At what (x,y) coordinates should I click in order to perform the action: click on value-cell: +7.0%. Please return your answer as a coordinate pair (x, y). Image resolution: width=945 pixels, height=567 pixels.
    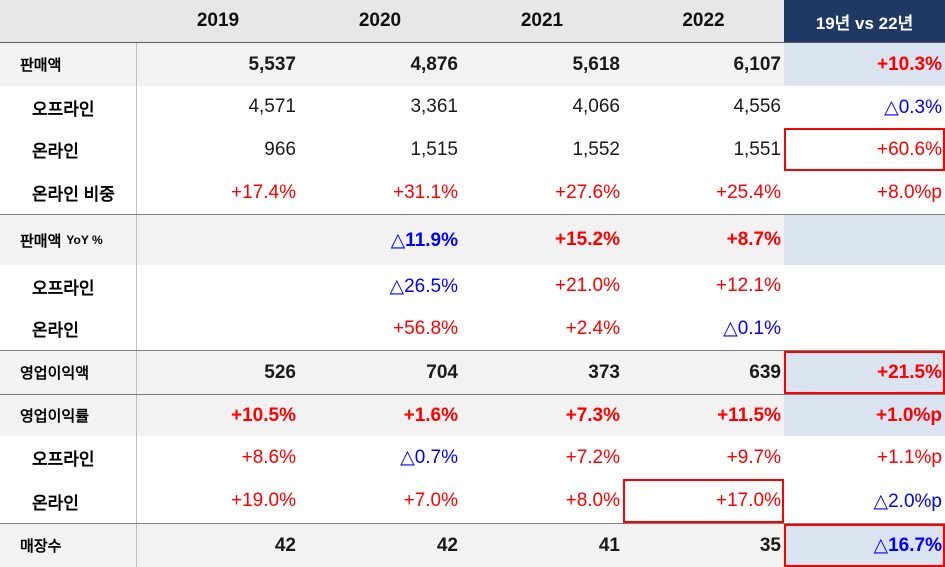
    Looking at the image, I should click on (430, 500).